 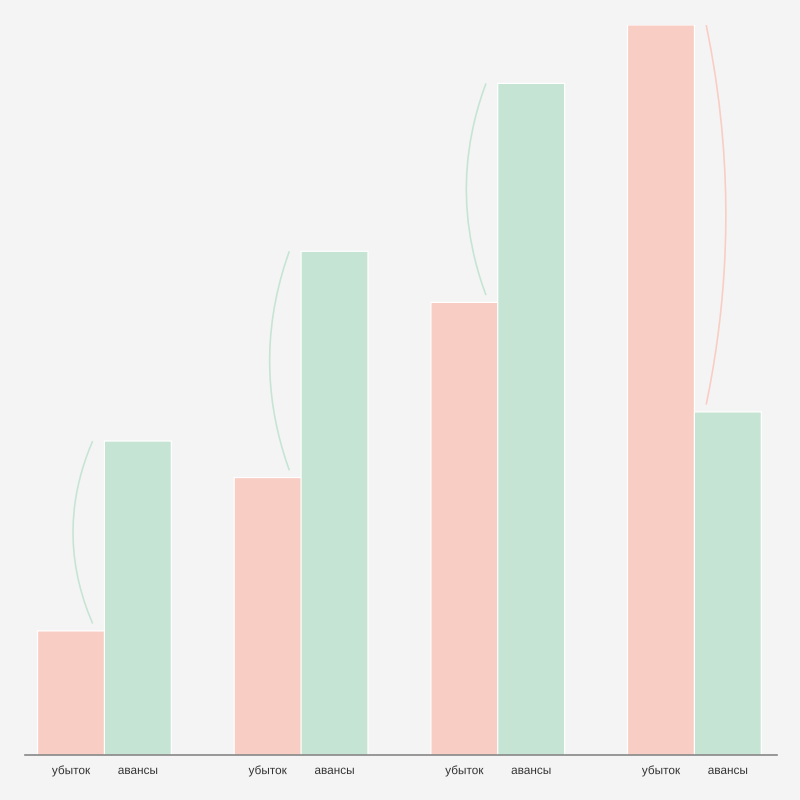 What do you see at coordinates (138, 771) in the screenshot?
I see `series-label: авансы` at bounding box center [138, 771].